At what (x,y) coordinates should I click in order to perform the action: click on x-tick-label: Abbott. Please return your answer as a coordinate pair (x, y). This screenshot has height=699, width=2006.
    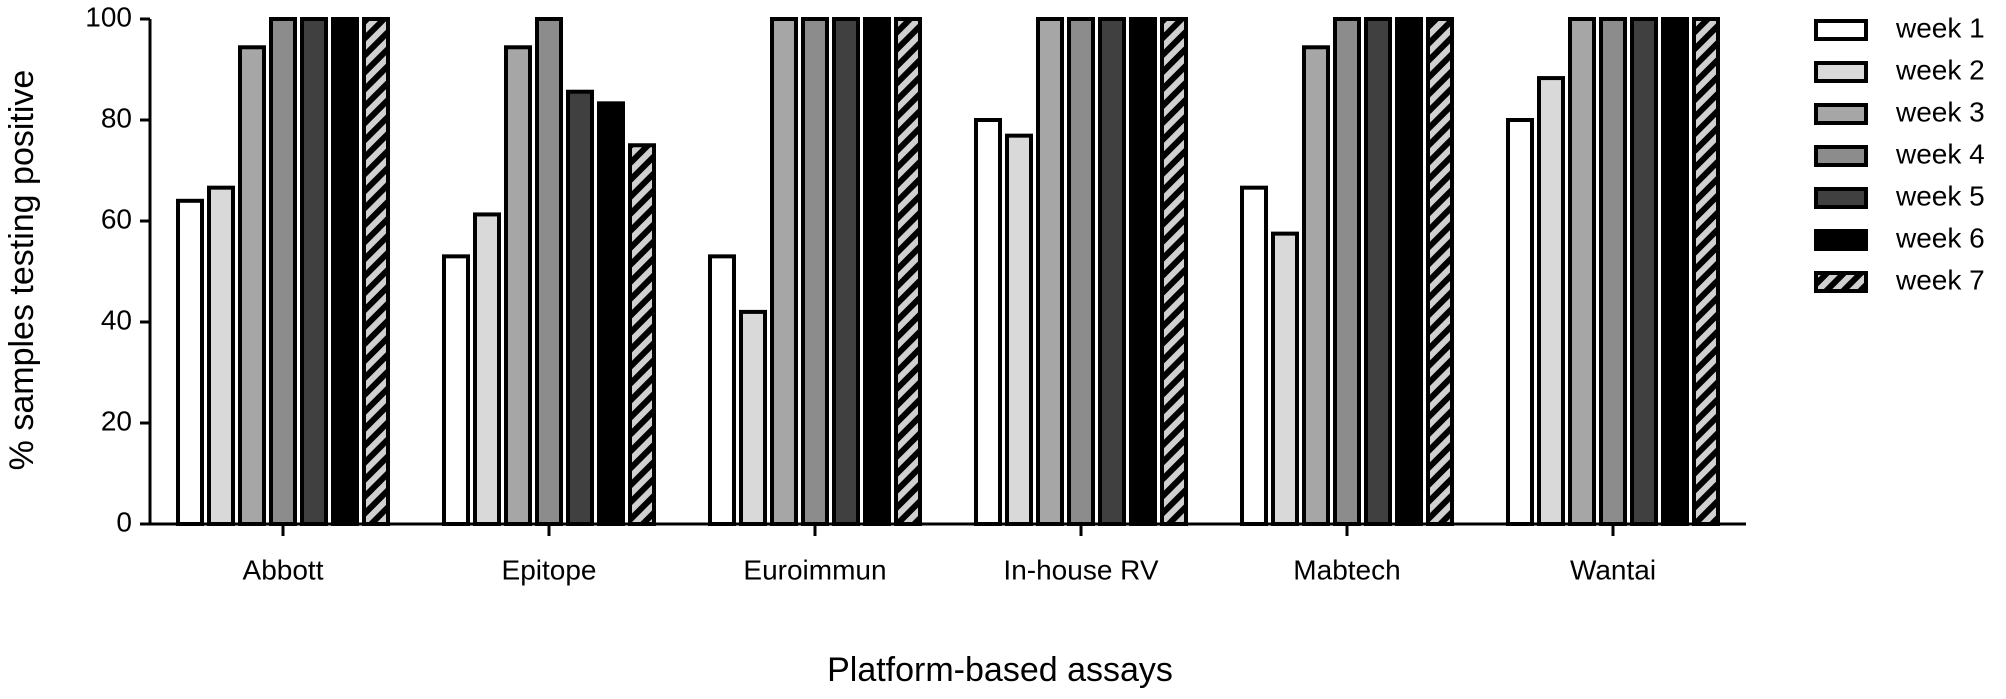
    Looking at the image, I should click on (283, 569).